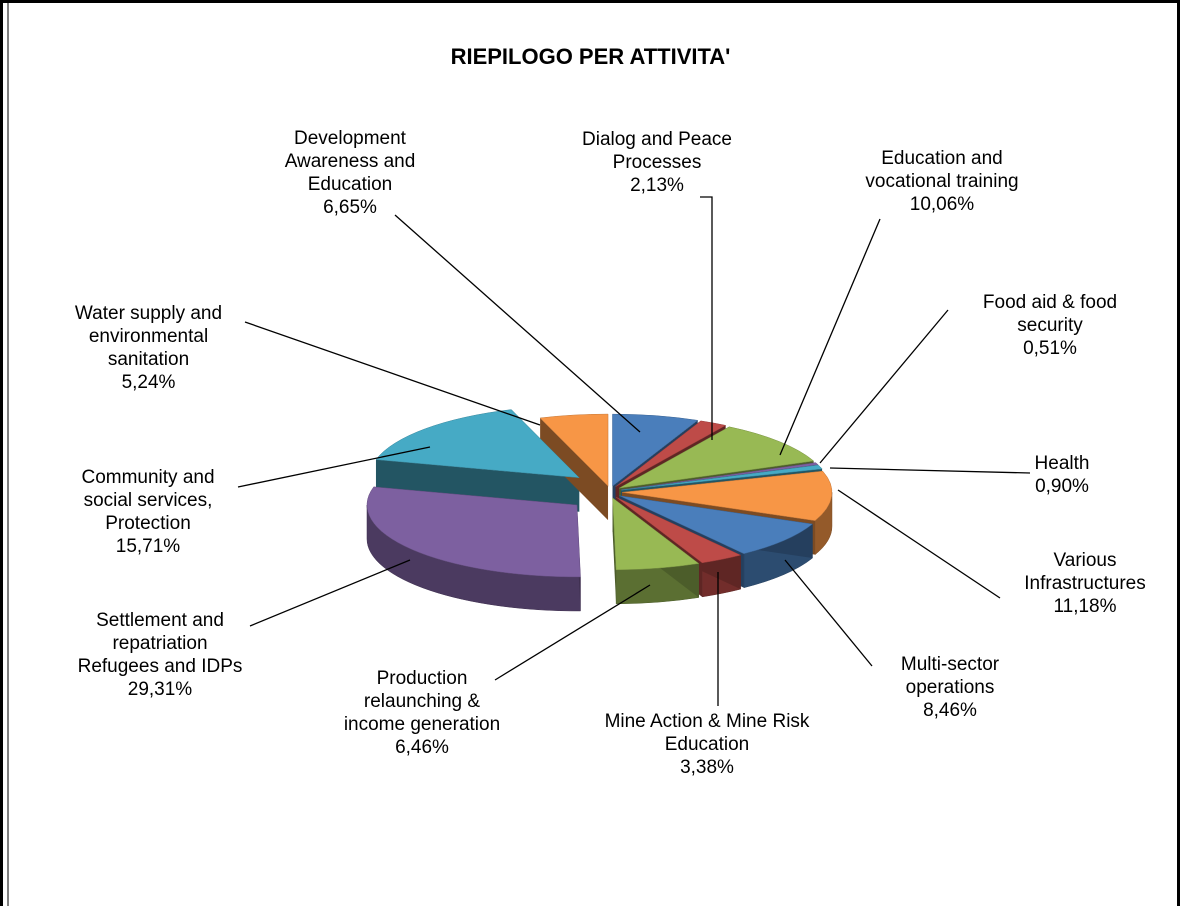  Describe the element at coordinates (1085, 606) in the screenshot. I see `value-label: 11,18%` at that location.